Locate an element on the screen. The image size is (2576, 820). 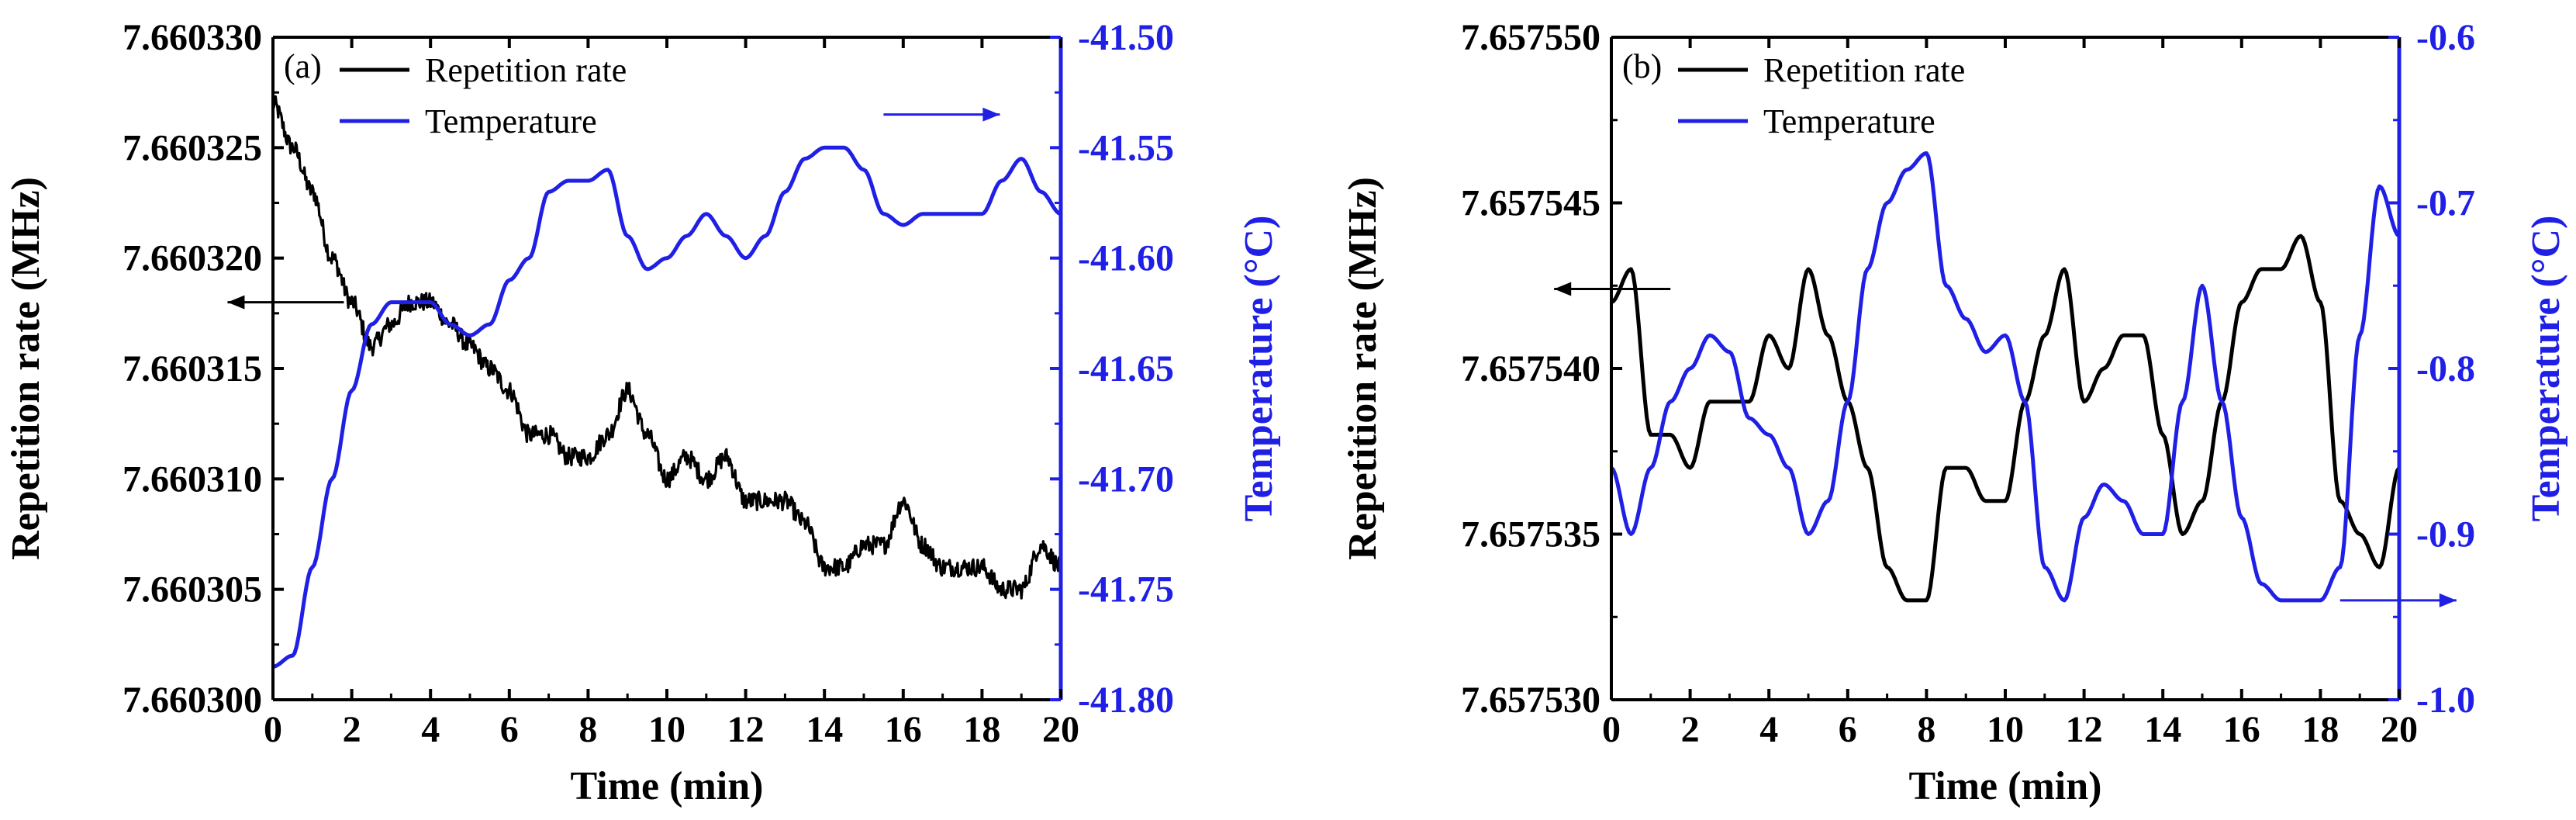
y-left-tick-label: 7.657540 is located at coordinates (1531, 368).